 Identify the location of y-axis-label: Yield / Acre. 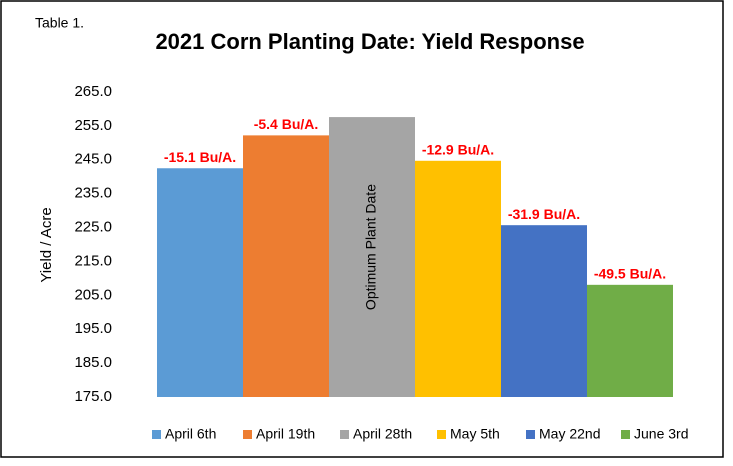
(46, 244).